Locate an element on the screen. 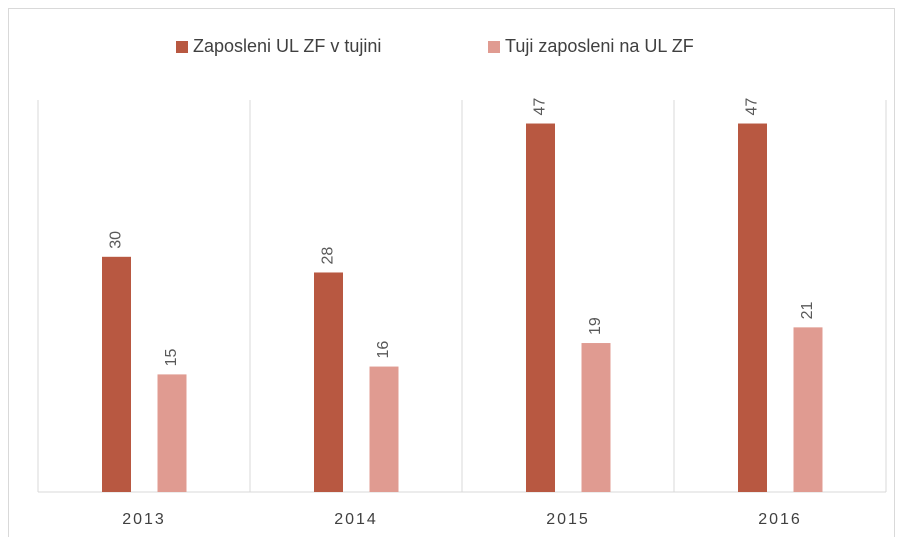  data-label: 28 is located at coordinates (328, 256).